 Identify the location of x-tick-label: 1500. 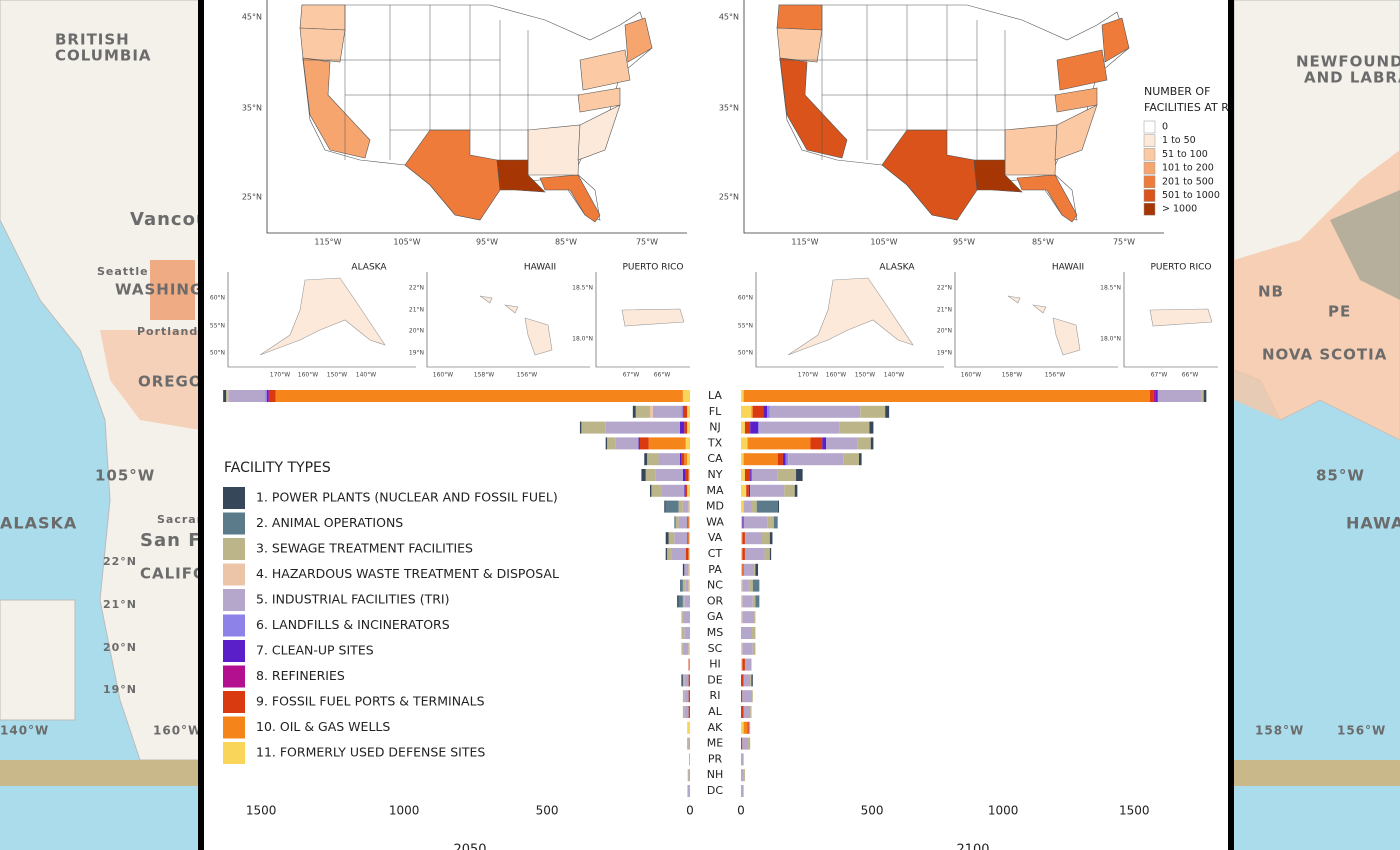
(1134, 811).